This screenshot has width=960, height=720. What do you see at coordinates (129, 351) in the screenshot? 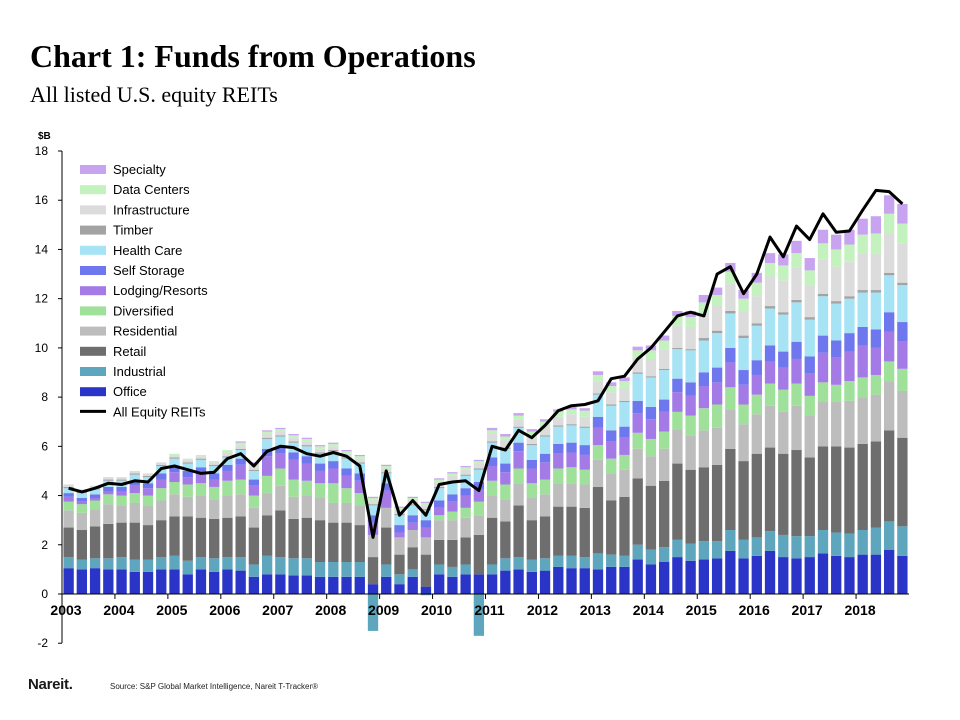
I see `legend-label: Retail` at bounding box center [129, 351].